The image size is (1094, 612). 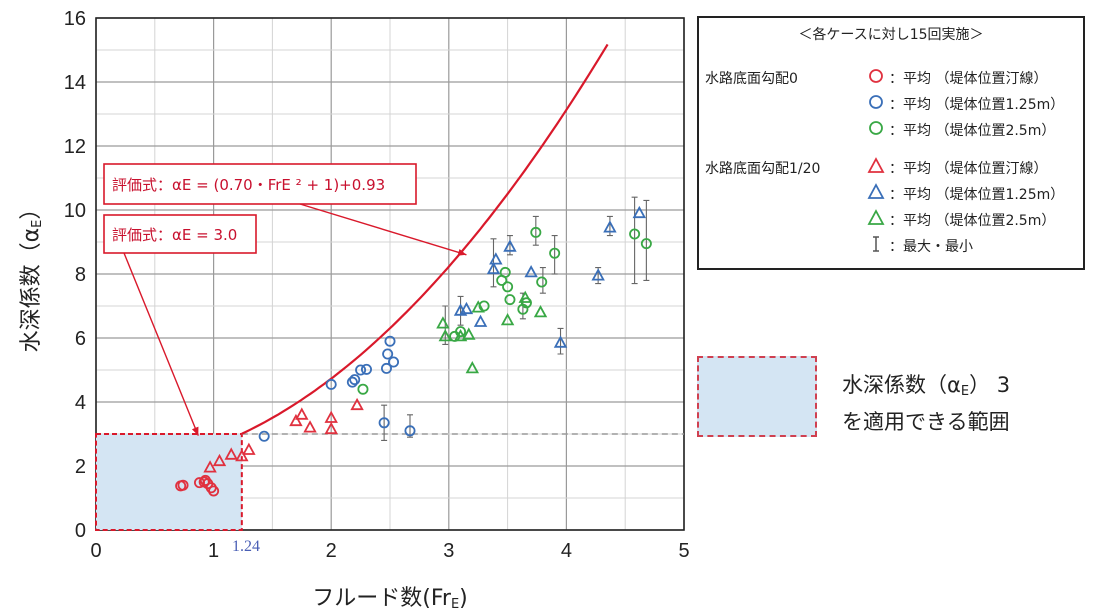 I want to click on y-tick-label: 6, so click(x=80, y=339).